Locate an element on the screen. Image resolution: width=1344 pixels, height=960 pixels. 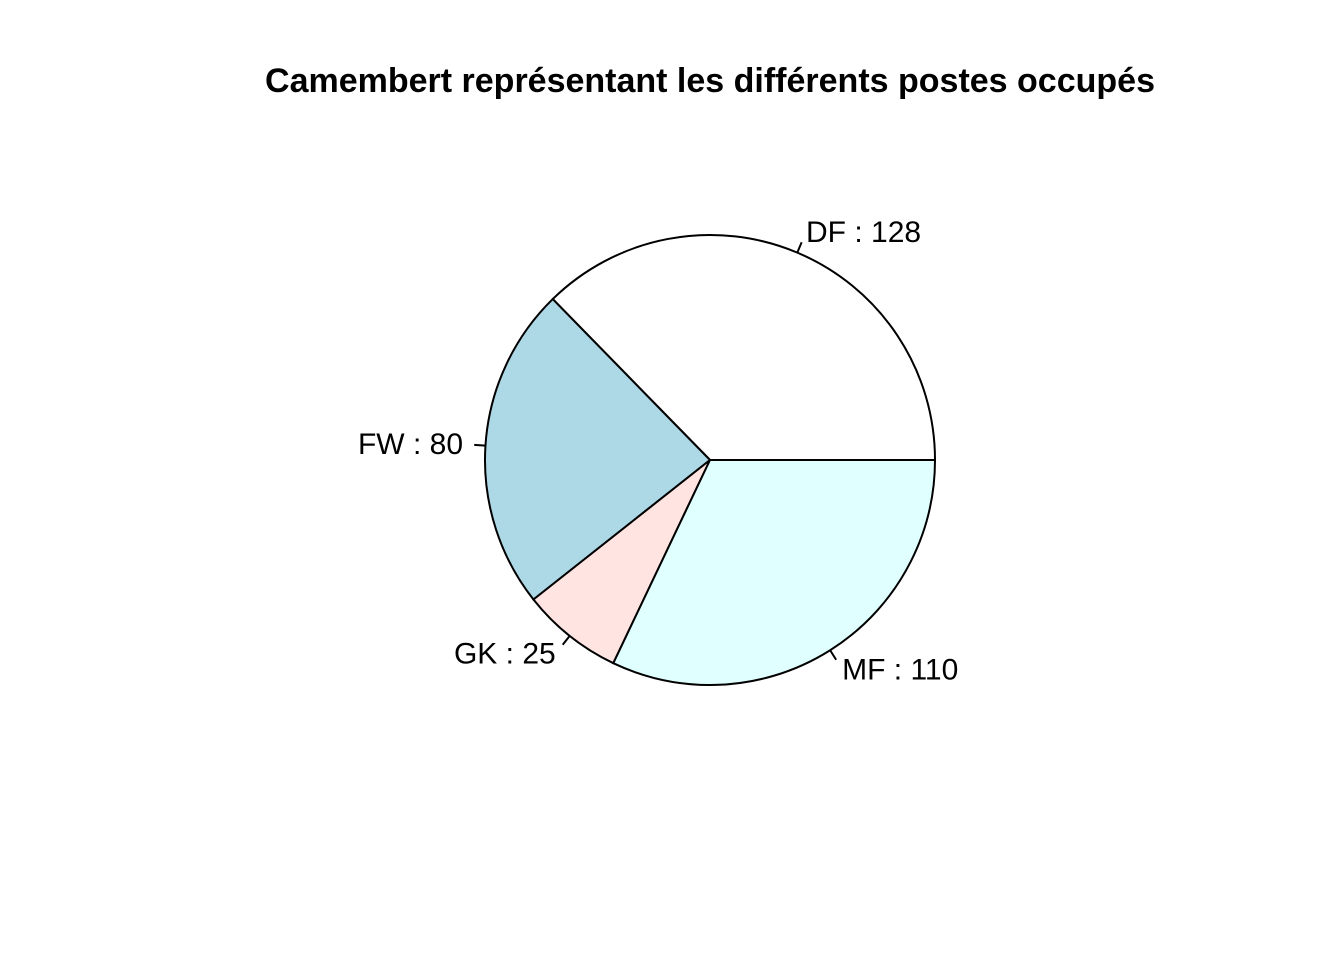
leader-line-df is located at coordinates (799, 247).